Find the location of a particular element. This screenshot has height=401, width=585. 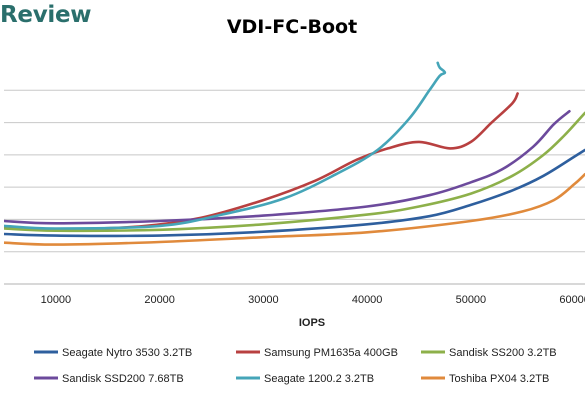

legend-label-2: Sandisk SS200 3.2TB is located at coordinates (503, 353).